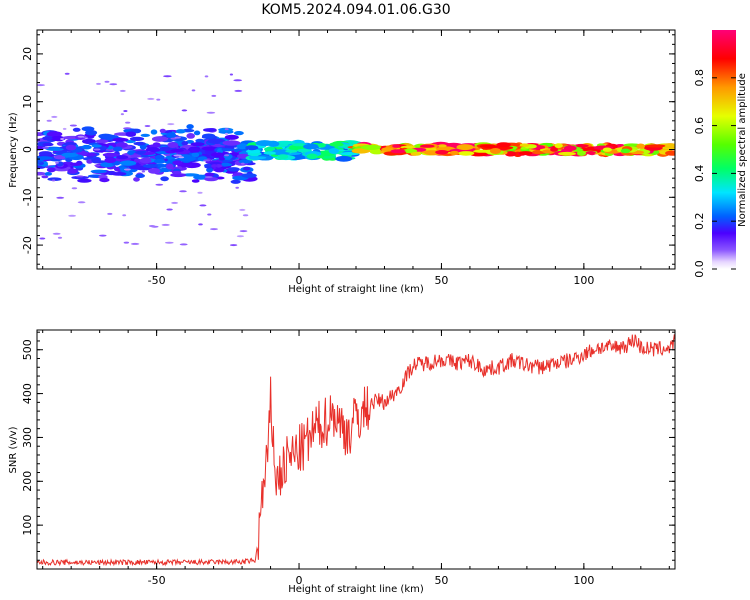  Describe the element at coordinates (27, 393) in the screenshot. I see `y-tick-label: 400` at that location.